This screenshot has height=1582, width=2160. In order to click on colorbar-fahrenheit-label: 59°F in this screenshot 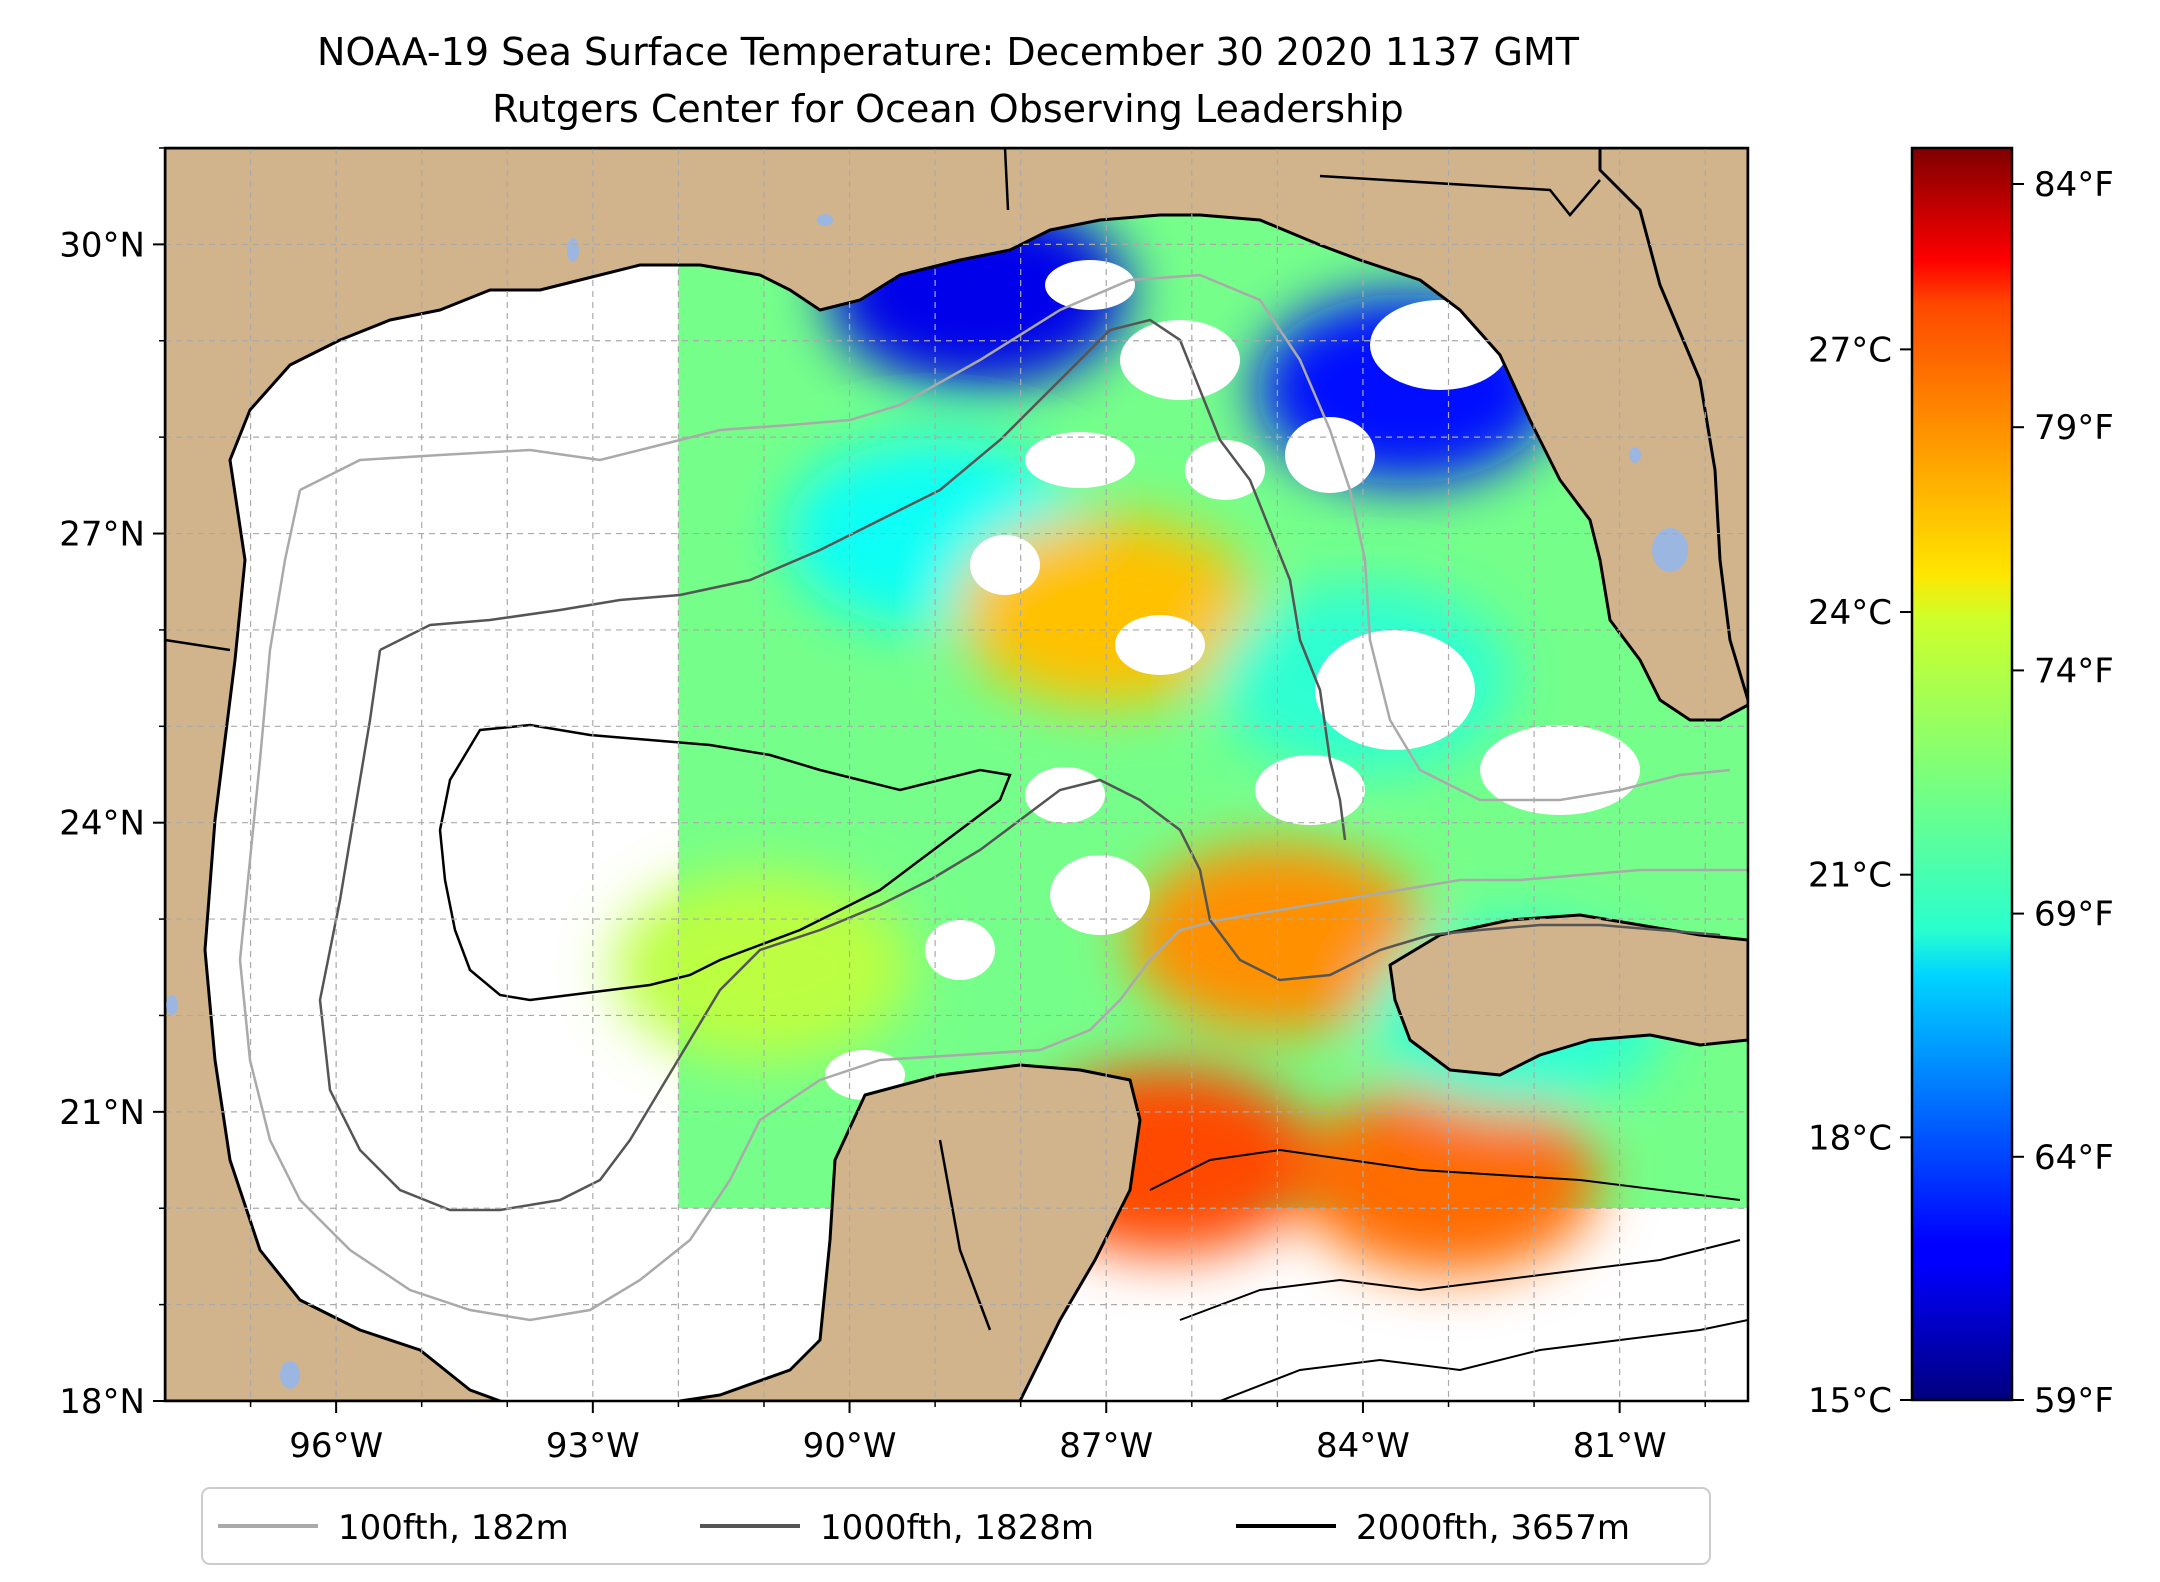, I will do `click(2074, 1401)`.